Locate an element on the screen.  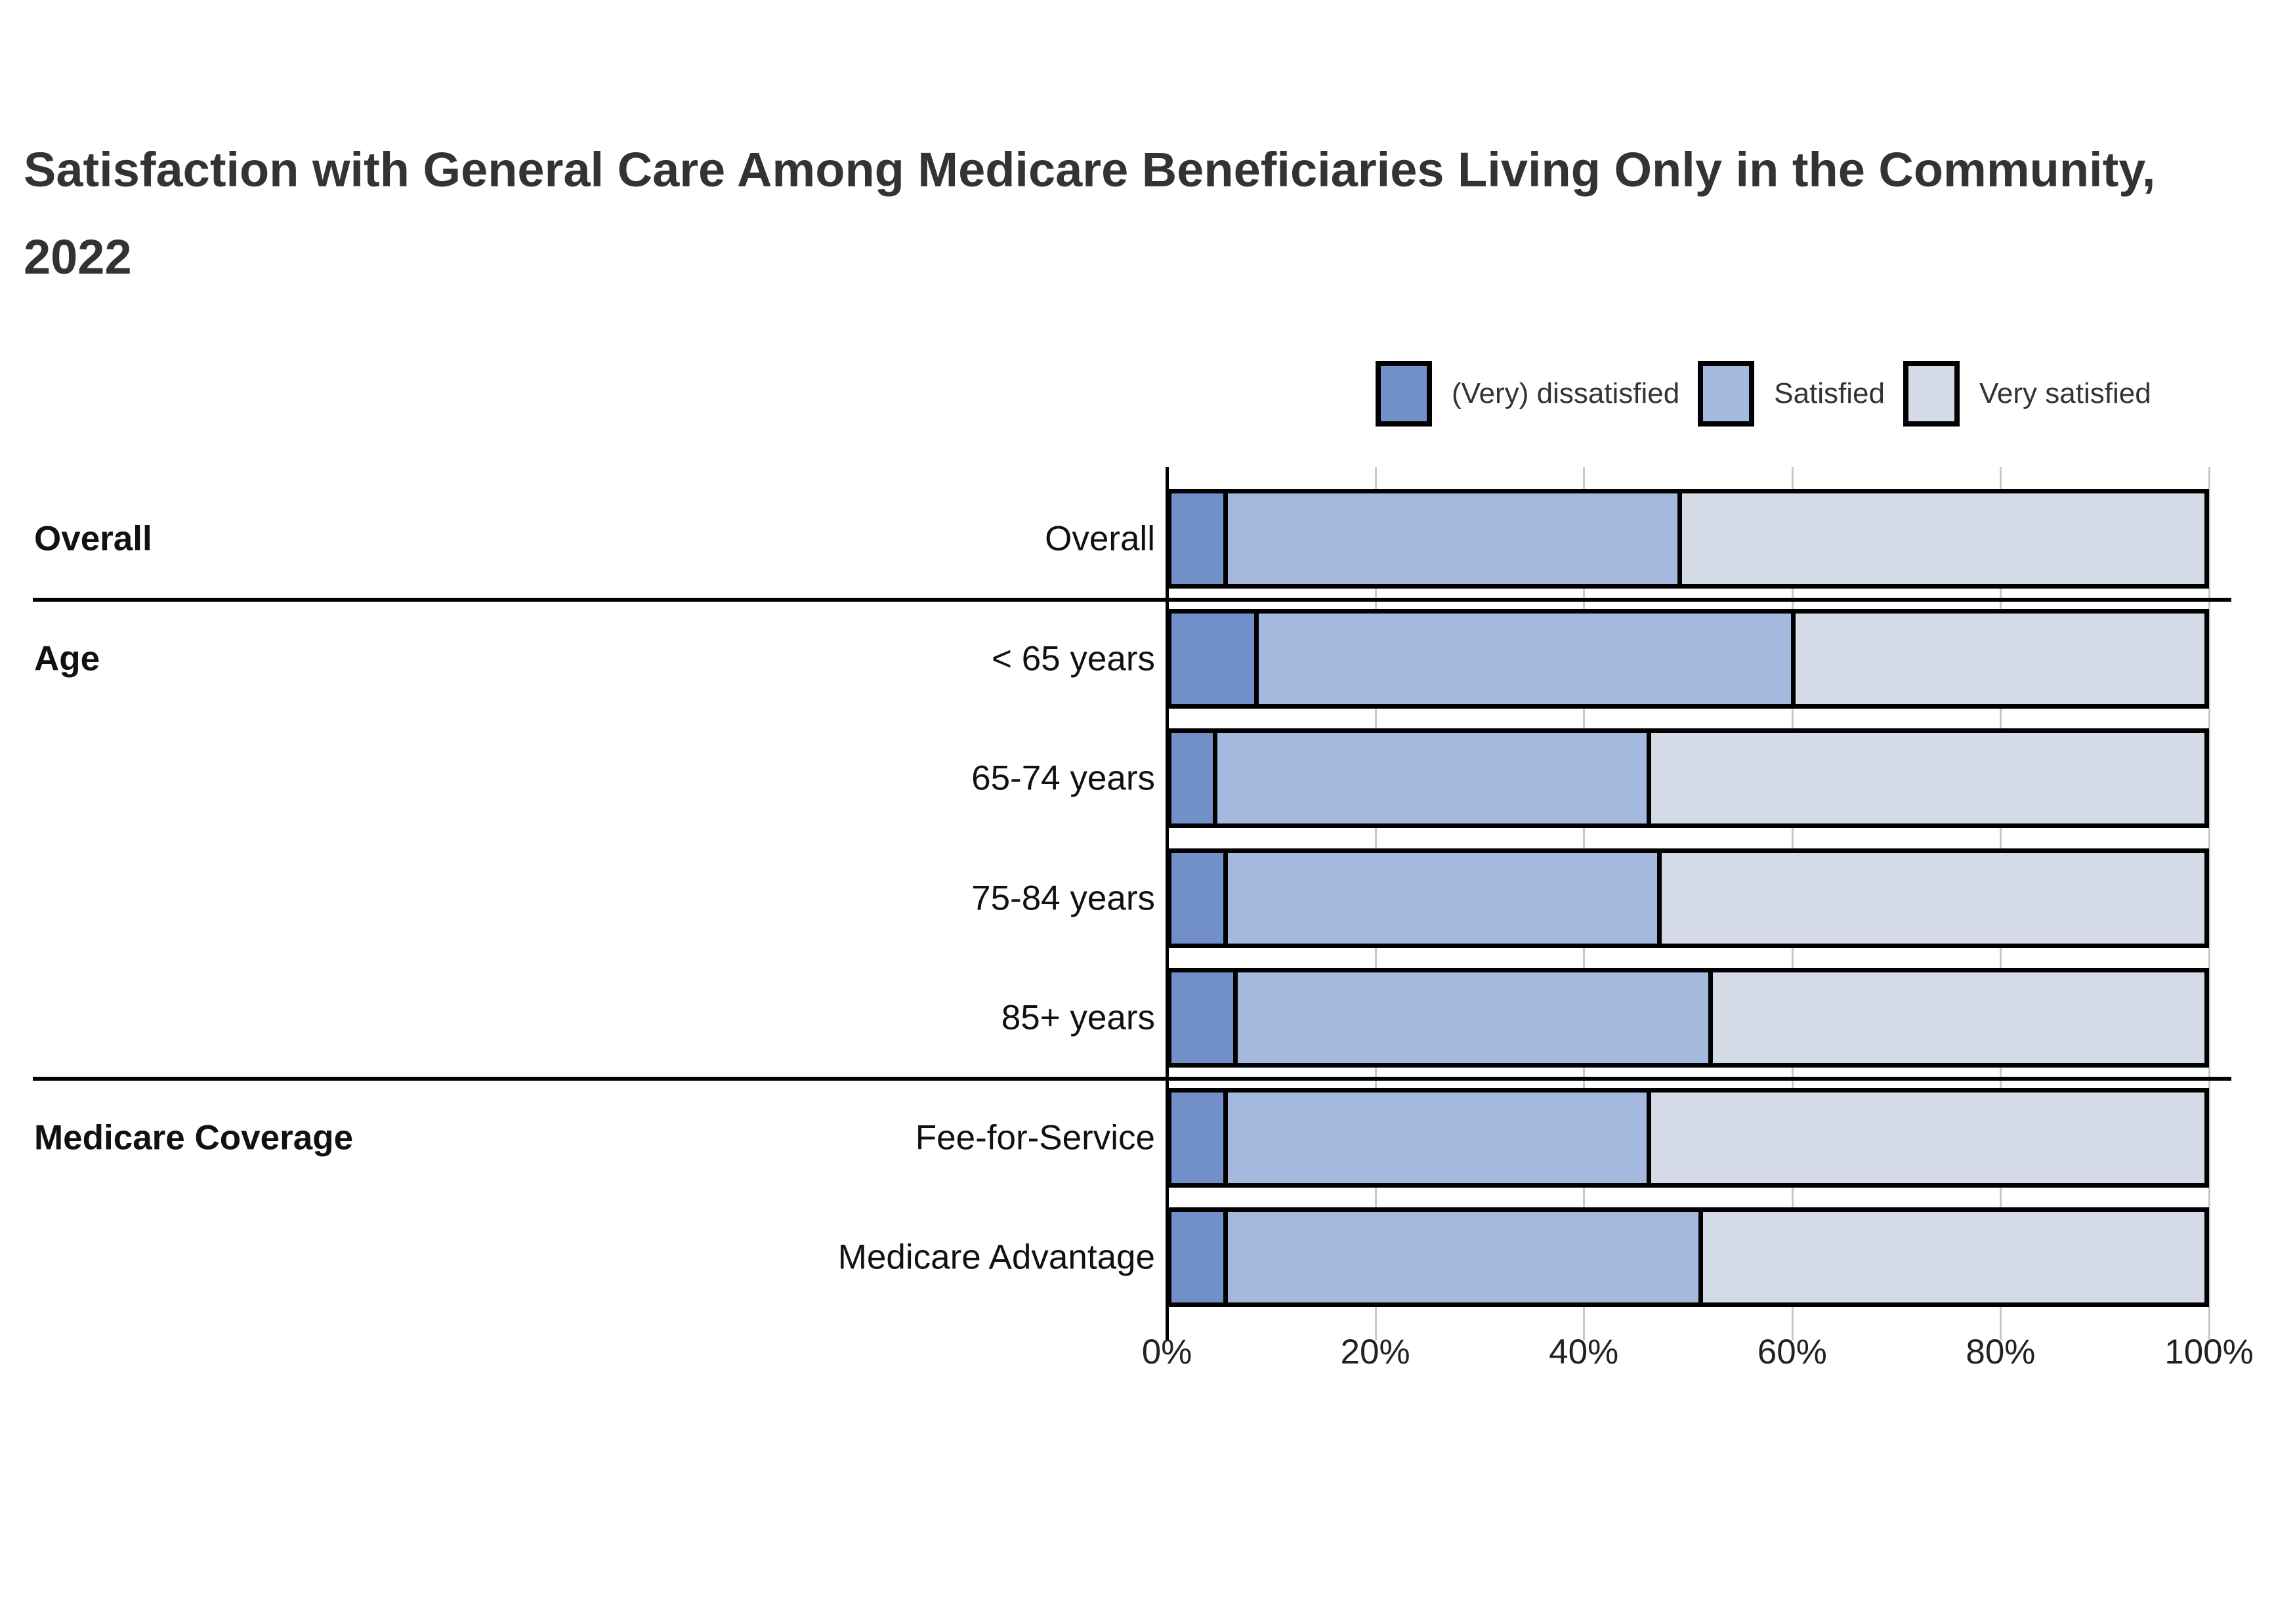
group-label: Overall is located at coordinates (93, 538).